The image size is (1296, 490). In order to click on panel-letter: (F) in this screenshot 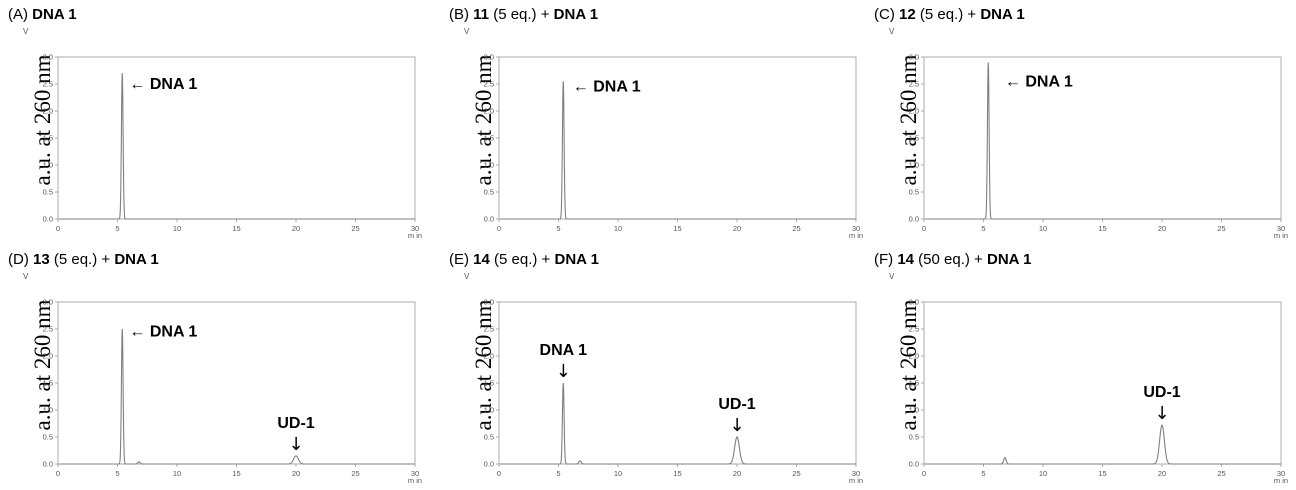, I will do `click(886, 259)`.